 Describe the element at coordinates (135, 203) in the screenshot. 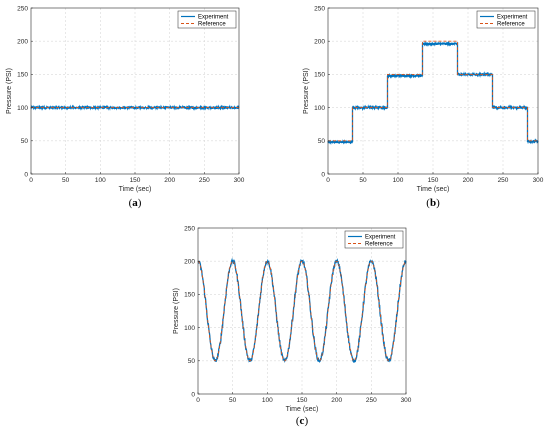

I see `panel-label-a: (a)` at that location.